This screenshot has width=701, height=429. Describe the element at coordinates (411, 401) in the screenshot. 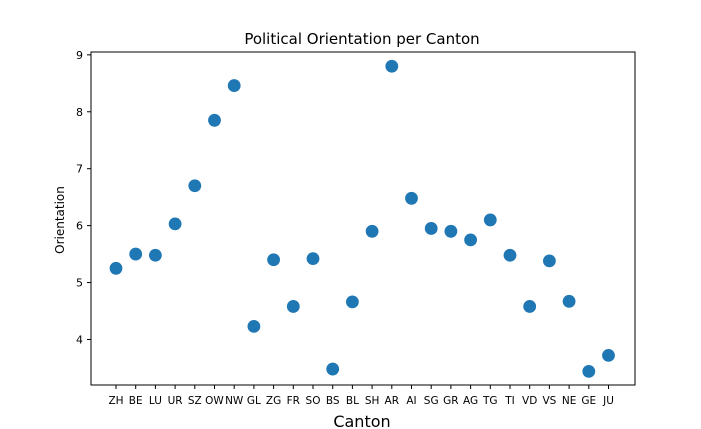

I see `x-tick-label: AI` at that location.